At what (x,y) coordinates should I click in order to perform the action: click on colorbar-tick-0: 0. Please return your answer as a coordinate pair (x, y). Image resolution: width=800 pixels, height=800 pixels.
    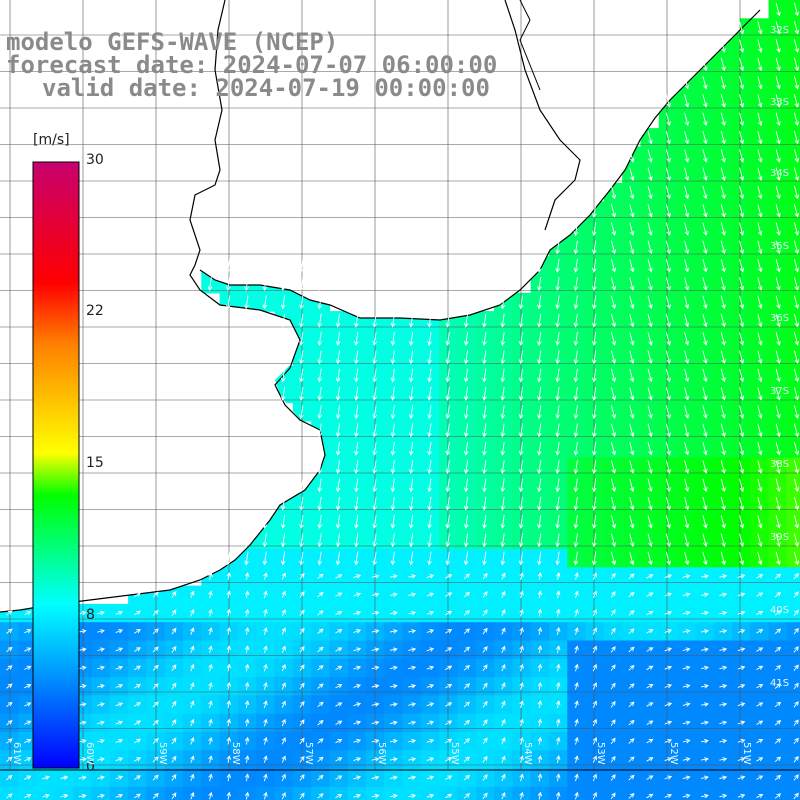
    Looking at the image, I should click on (90, 767).